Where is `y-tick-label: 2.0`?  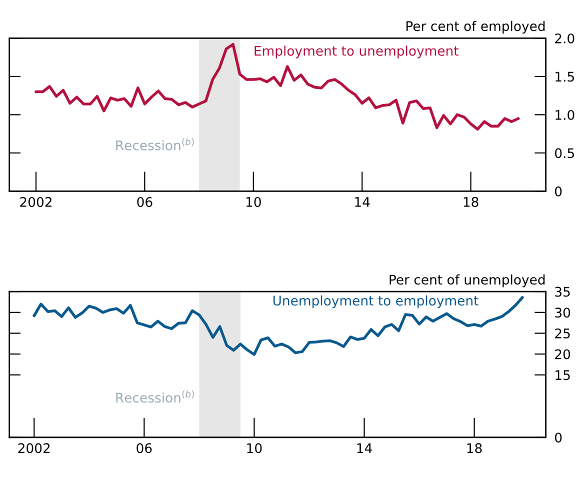 y-tick-label: 2.0 is located at coordinates (564, 38).